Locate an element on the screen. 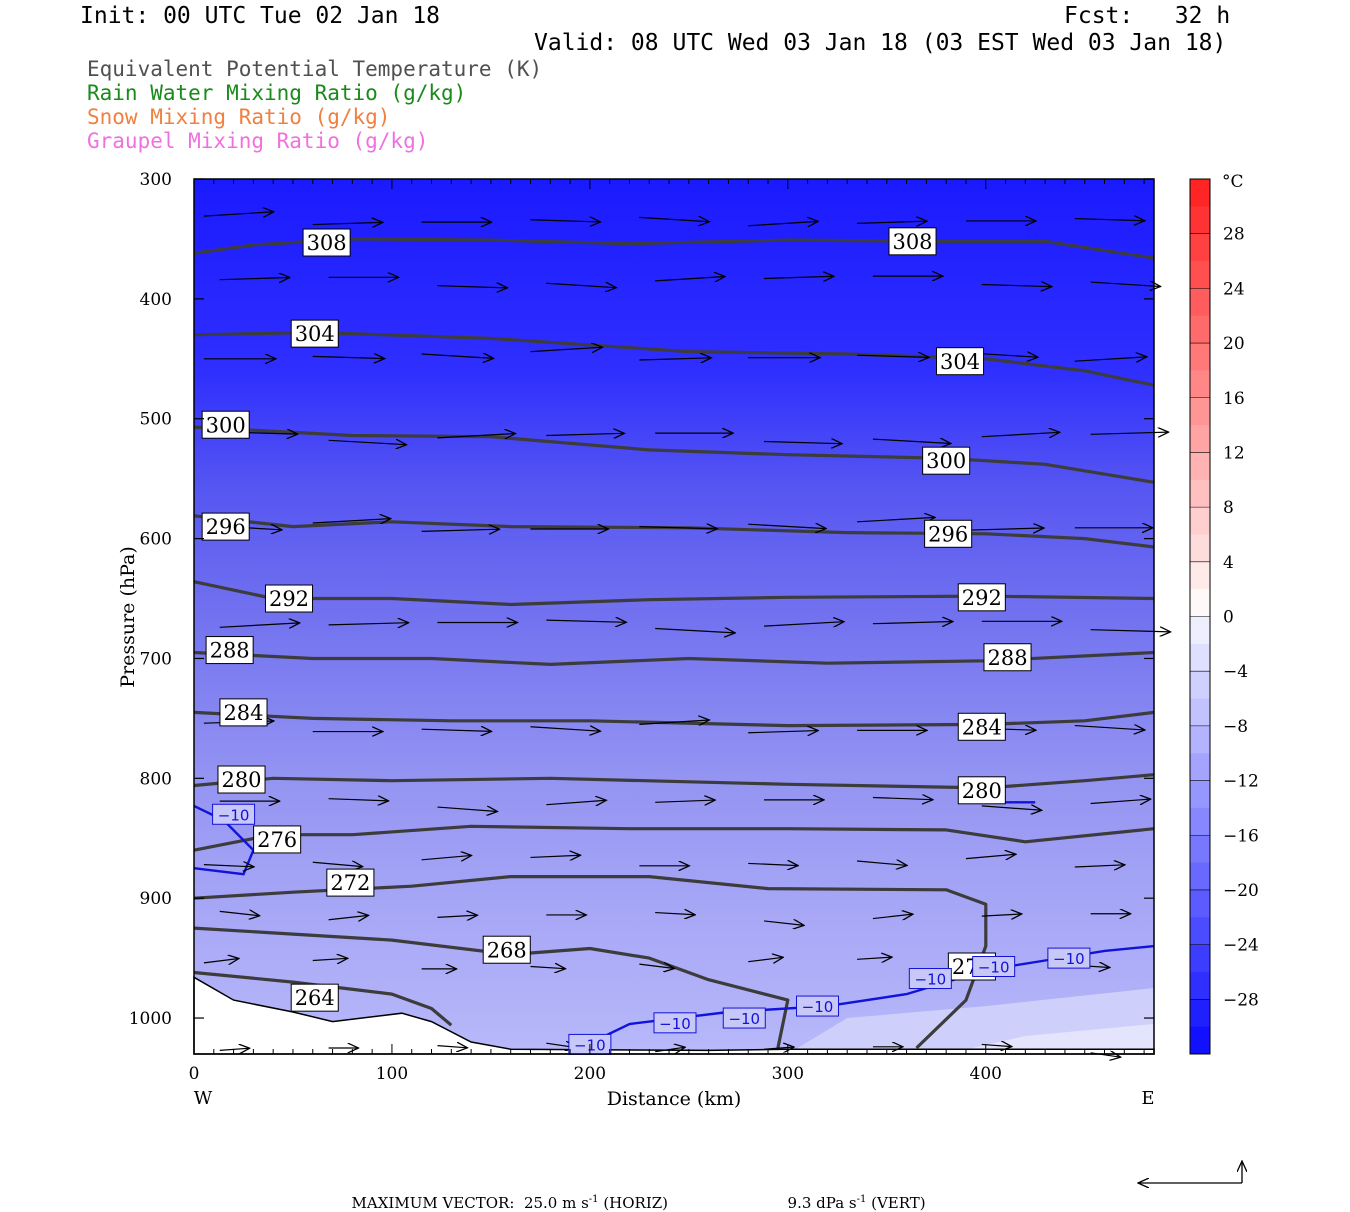  y-tick-label: 300 is located at coordinates (156, 180).